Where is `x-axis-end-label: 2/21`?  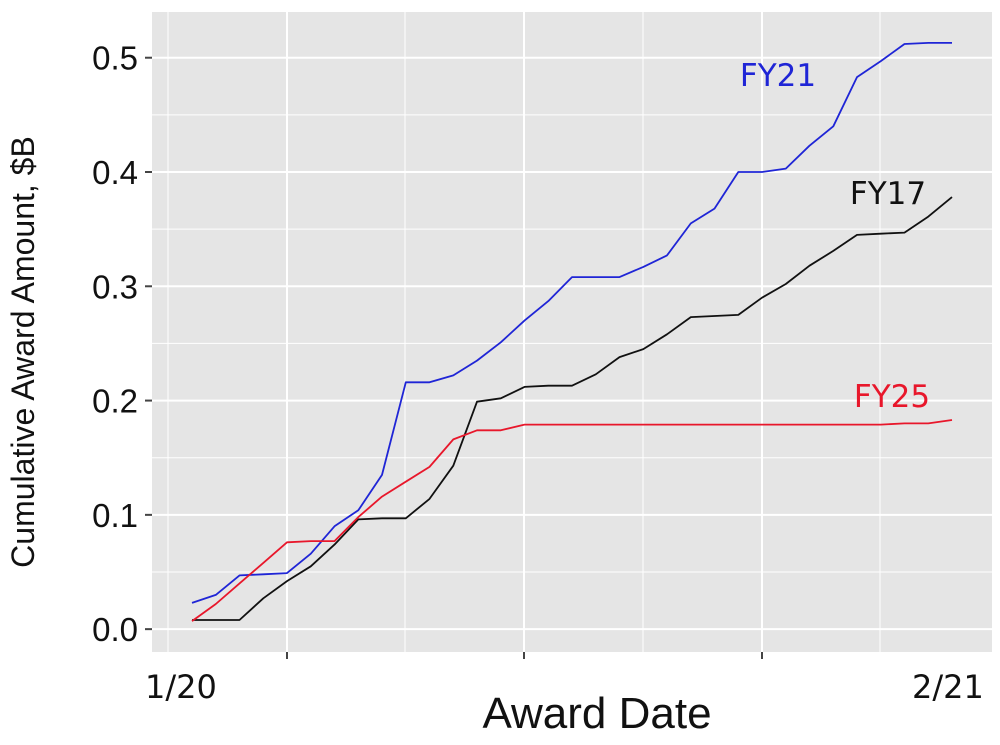
x-axis-end-label: 2/21 is located at coordinates (948, 687).